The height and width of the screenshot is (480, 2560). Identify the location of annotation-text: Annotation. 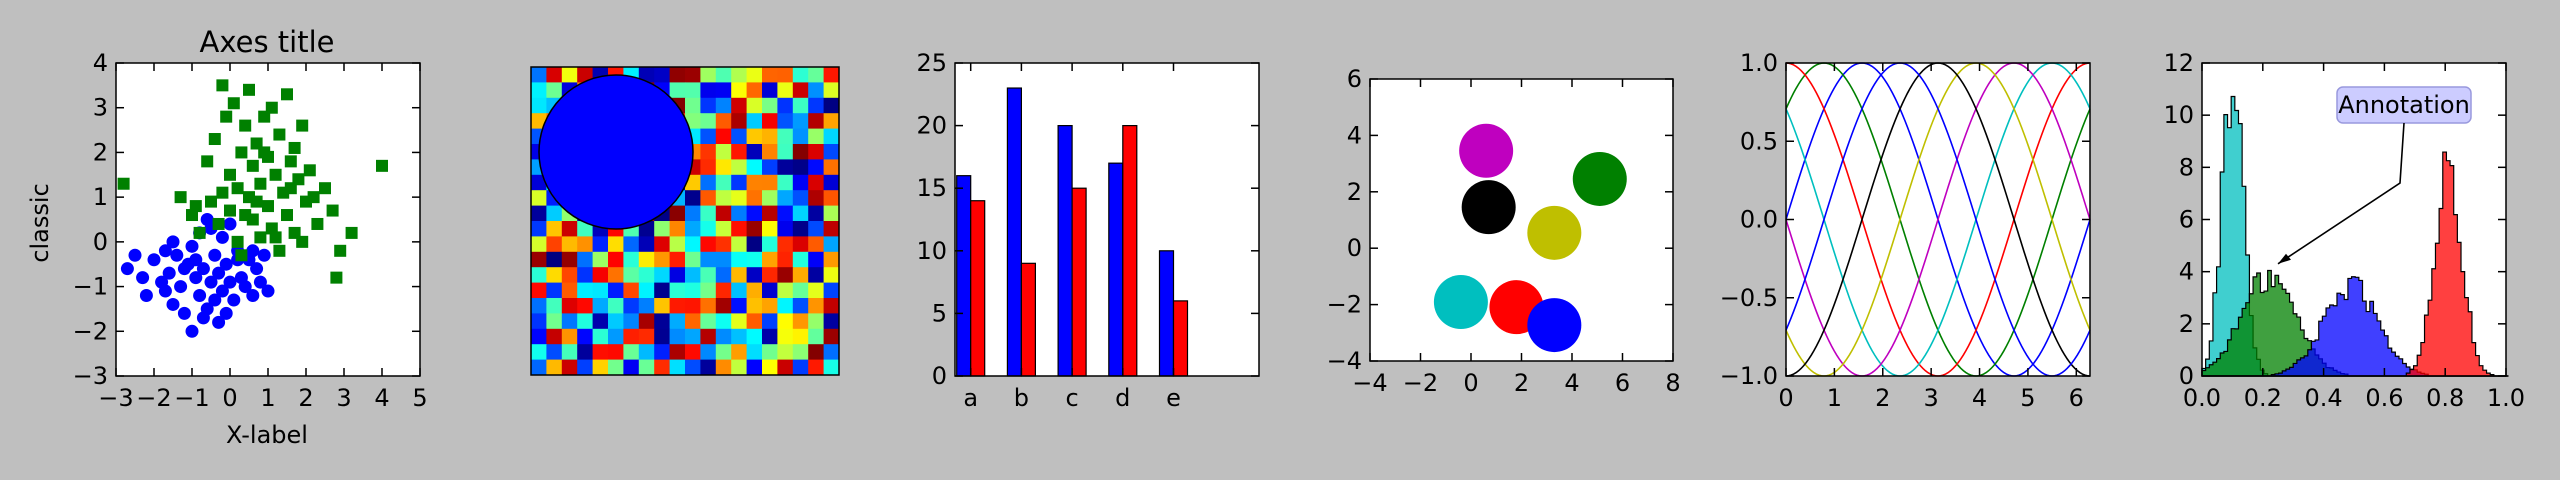
(2404, 105).